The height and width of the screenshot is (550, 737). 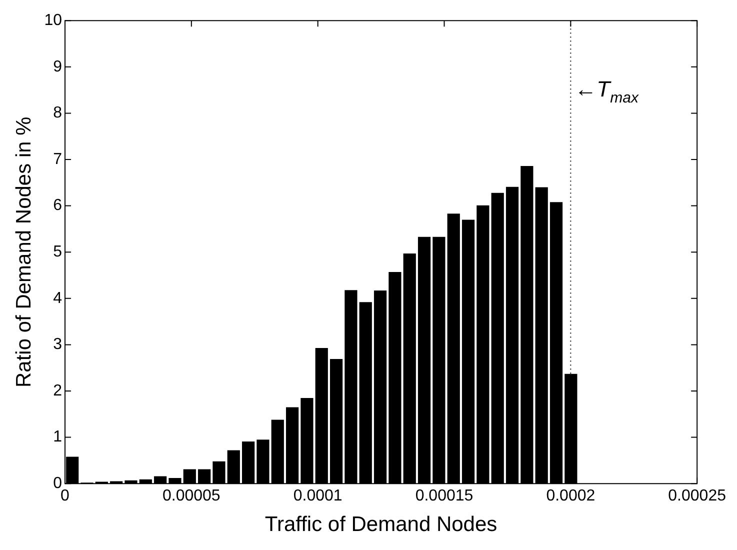 What do you see at coordinates (57, 159) in the screenshot?
I see `y-tick-label: 7` at bounding box center [57, 159].